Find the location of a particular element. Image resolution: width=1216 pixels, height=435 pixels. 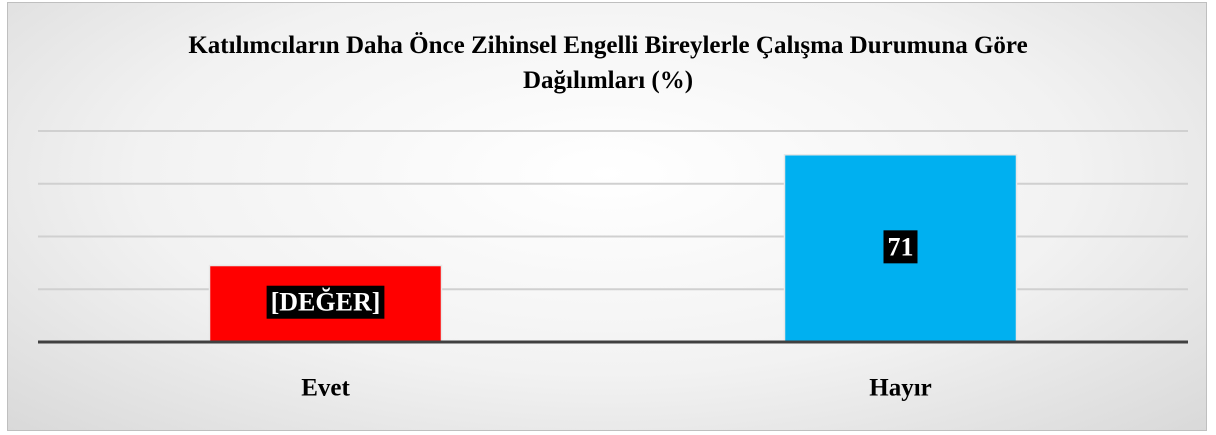

x-tick-label: Evet is located at coordinates (325, 388).